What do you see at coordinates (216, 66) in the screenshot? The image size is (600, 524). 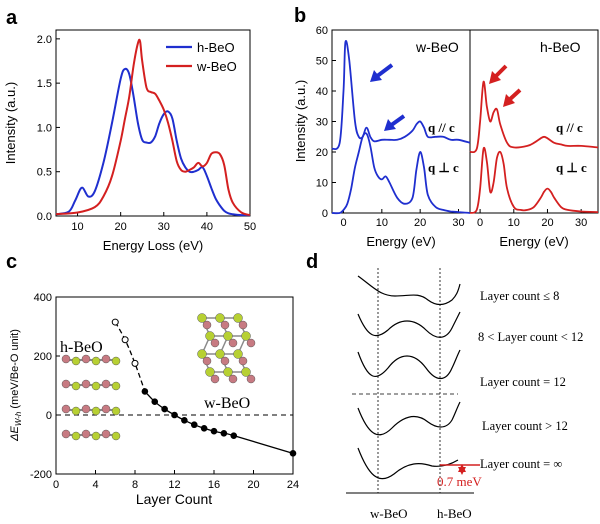 I see `legend-label-w-beo: w-BeO` at bounding box center [216, 66].